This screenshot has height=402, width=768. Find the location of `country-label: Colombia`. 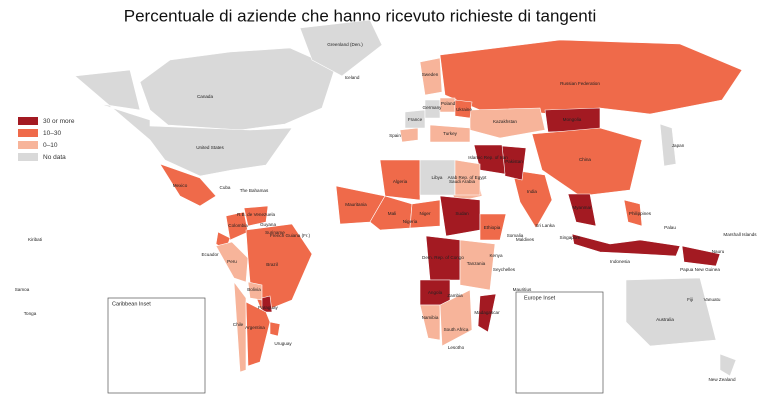

country-label: Colombia is located at coordinates (238, 225).